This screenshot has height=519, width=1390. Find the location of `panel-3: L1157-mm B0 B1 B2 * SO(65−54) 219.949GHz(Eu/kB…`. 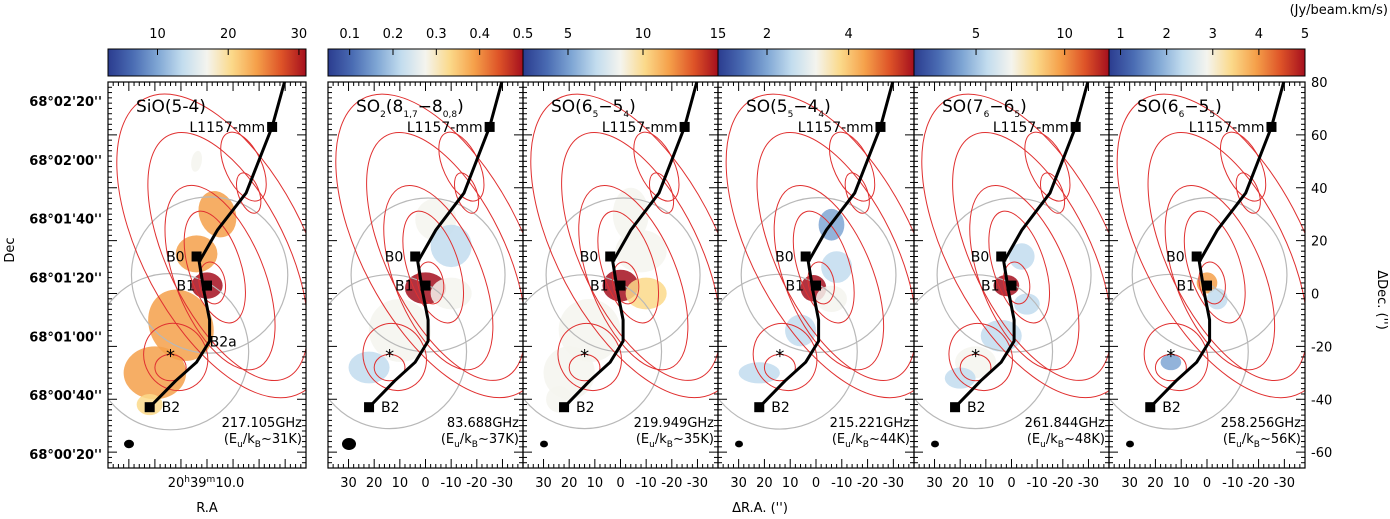

panel-3: L1157-mm B0 B1 B2 * SO(65−54) 219.949GHz(Eu/kB… is located at coordinates (624, 259).